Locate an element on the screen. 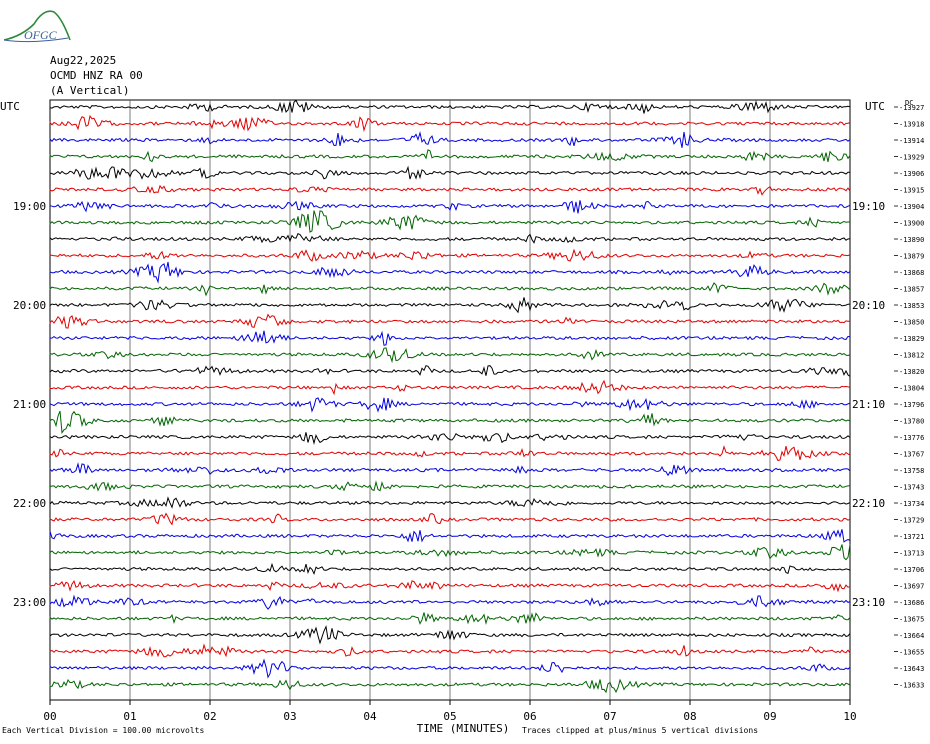 The image size is (930, 744). chart-component: (A Vertical) is located at coordinates (90, 90).